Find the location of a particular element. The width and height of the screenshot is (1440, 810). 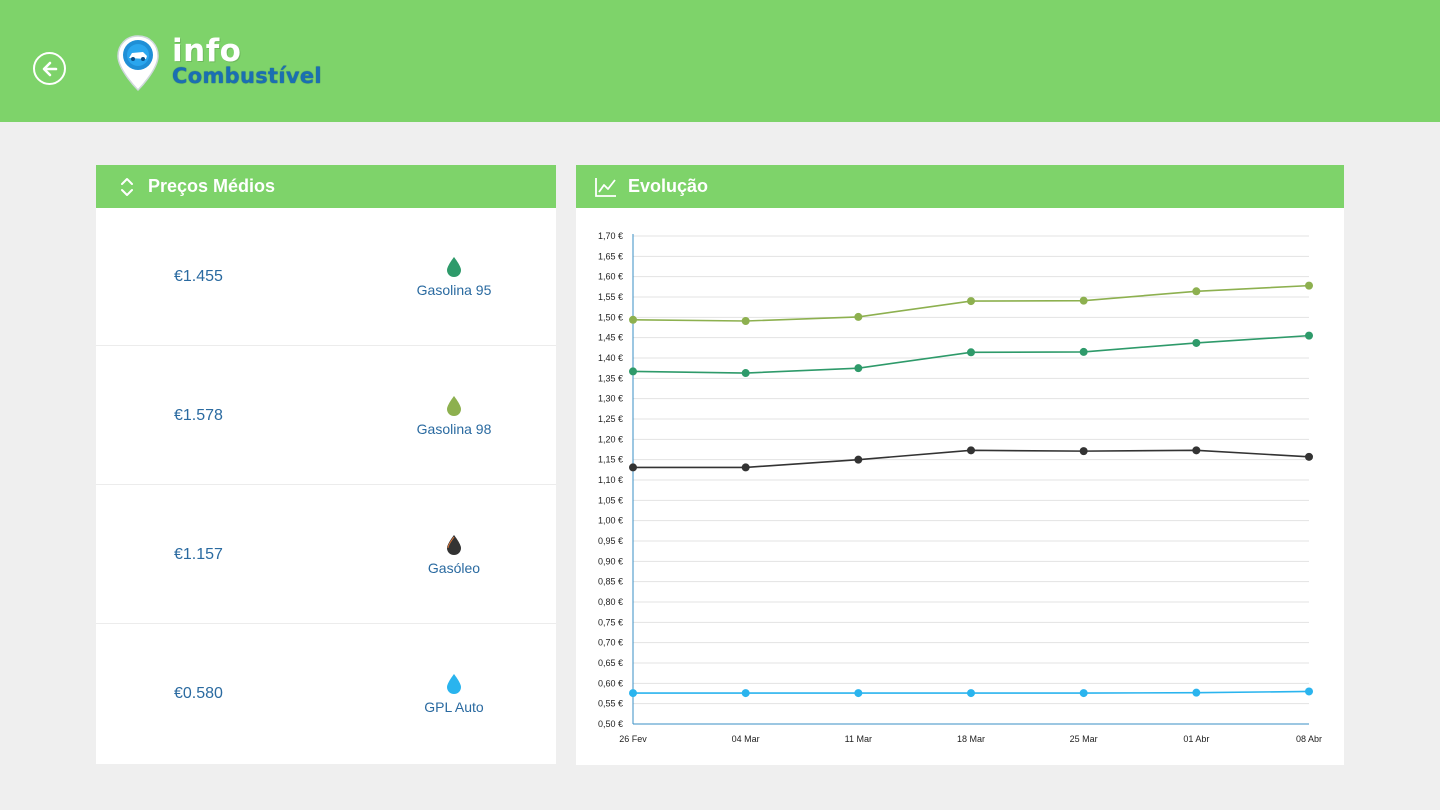

y-tick-label: 0,55 € is located at coordinates (610, 704).